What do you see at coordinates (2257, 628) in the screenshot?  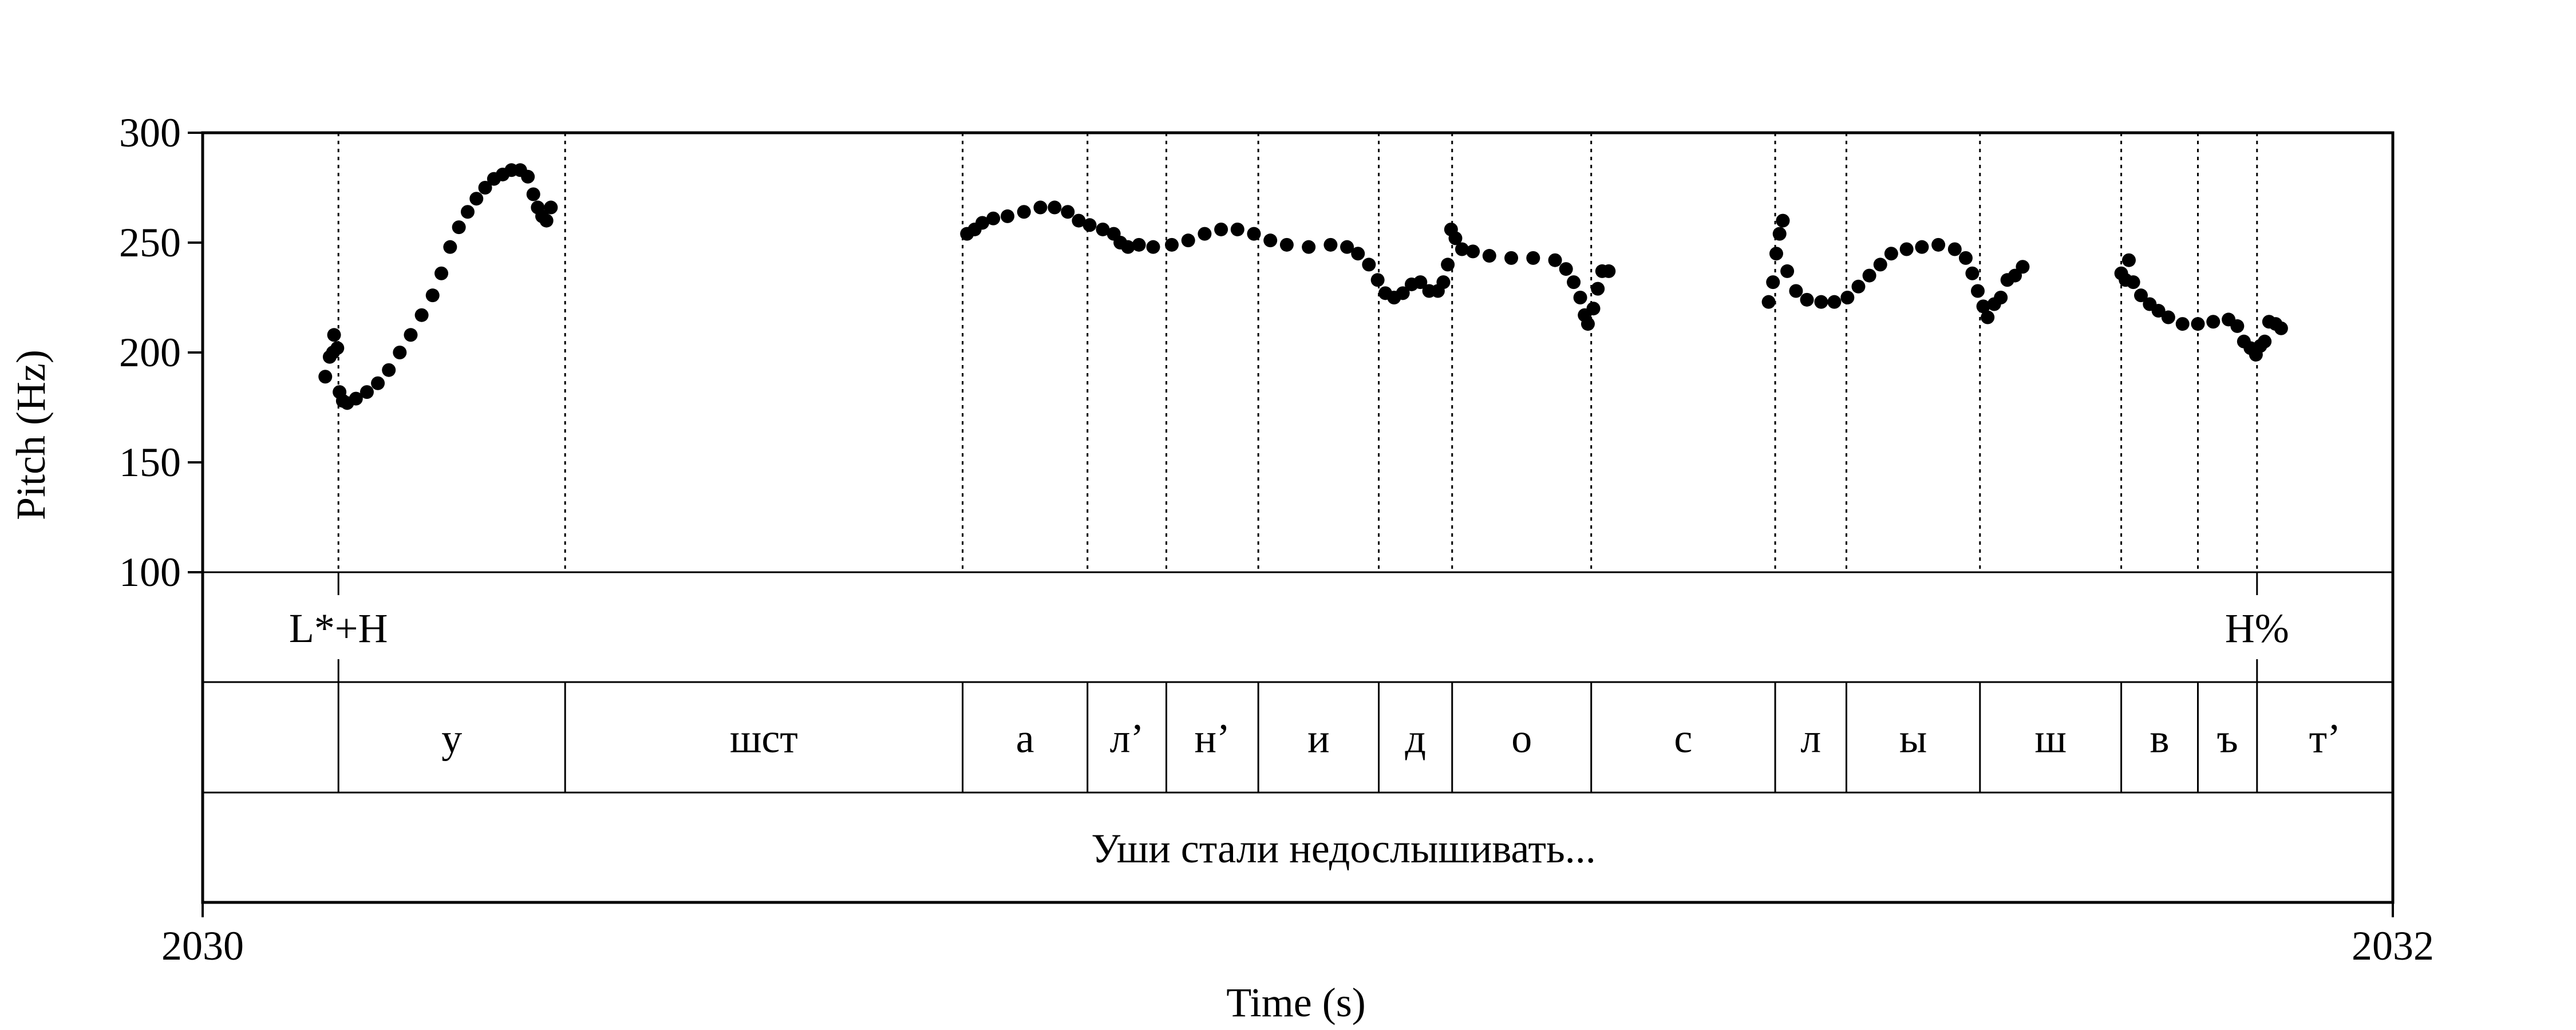 I see `tone-label: H%` at bounding box center [2257, 628].